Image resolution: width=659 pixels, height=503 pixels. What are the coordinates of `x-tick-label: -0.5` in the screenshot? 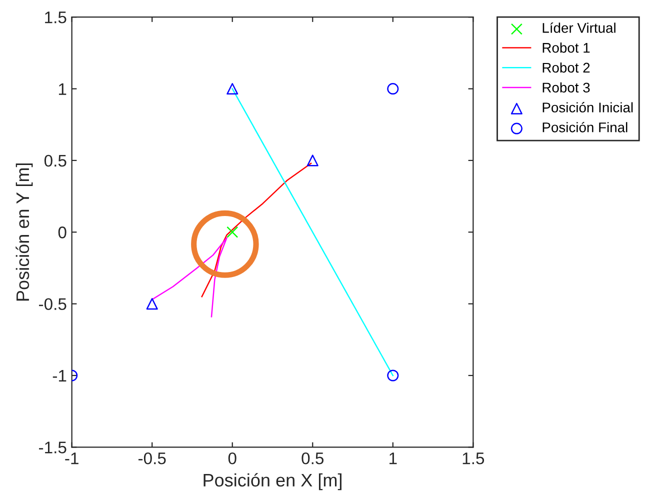 It's located at (152, 458).